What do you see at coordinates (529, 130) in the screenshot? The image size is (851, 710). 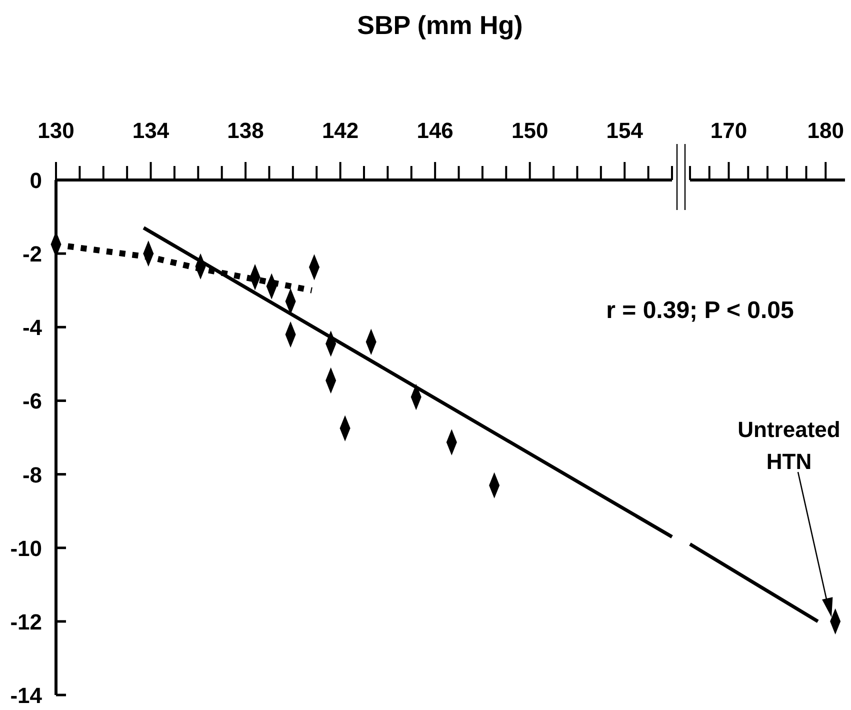 I see `x-tick-label: 150` at bounding box center [529, 130].